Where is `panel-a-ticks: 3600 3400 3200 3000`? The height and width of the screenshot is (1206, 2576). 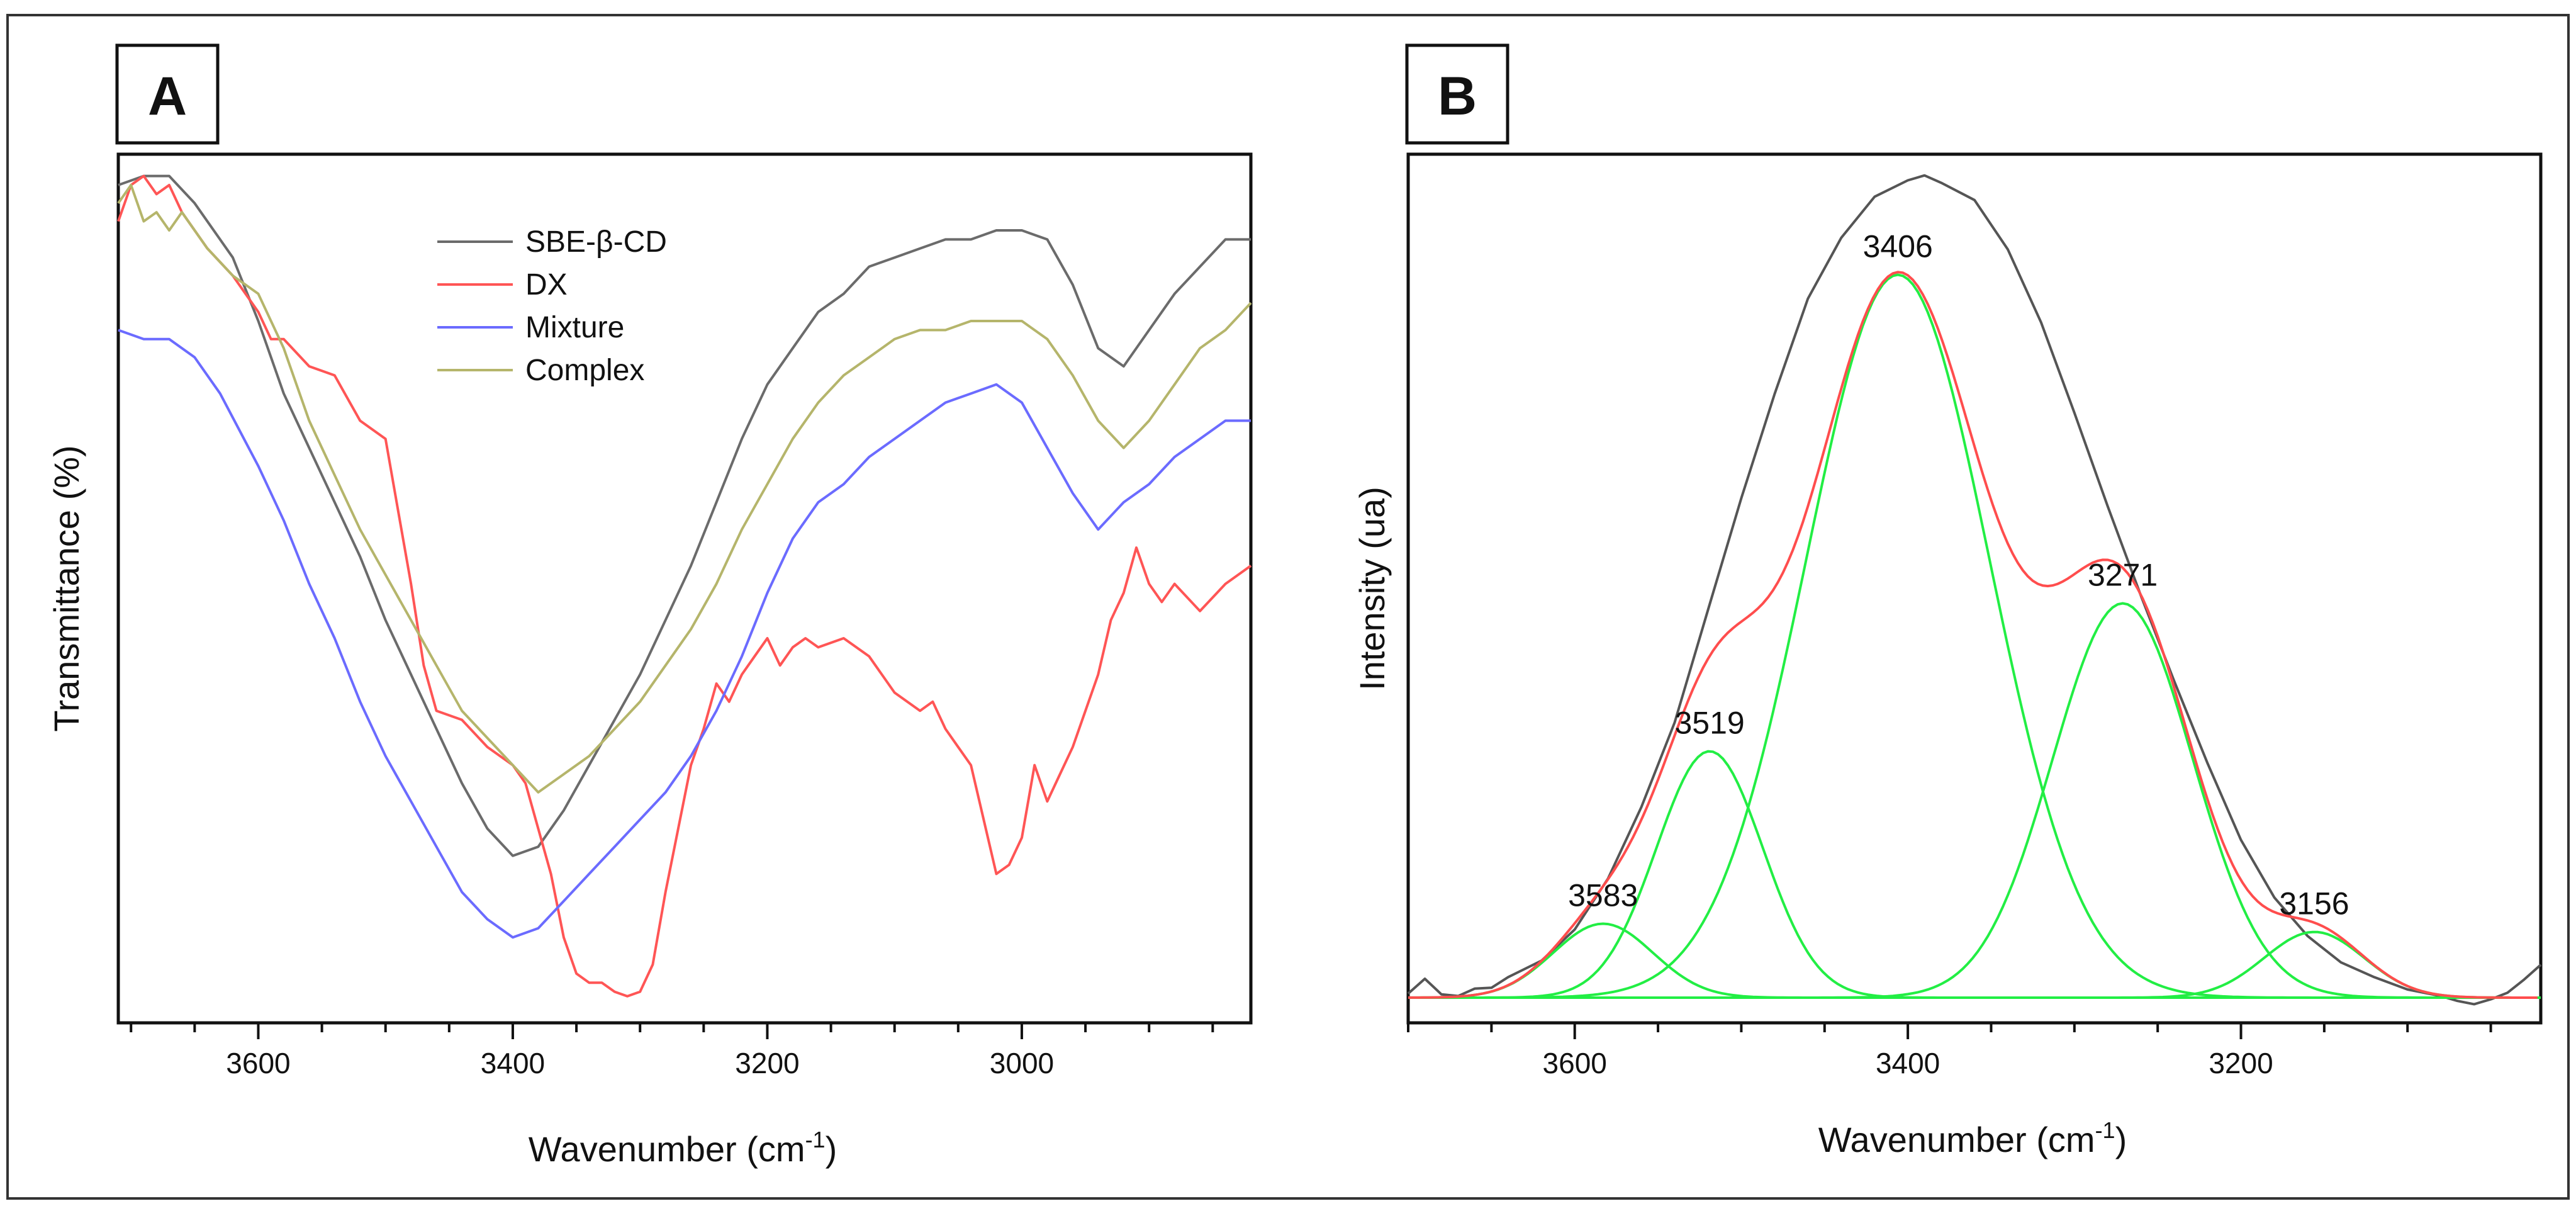
panel-a-ticks: 3600 3400 3200 3000 is located at coordinates (672, 1051).